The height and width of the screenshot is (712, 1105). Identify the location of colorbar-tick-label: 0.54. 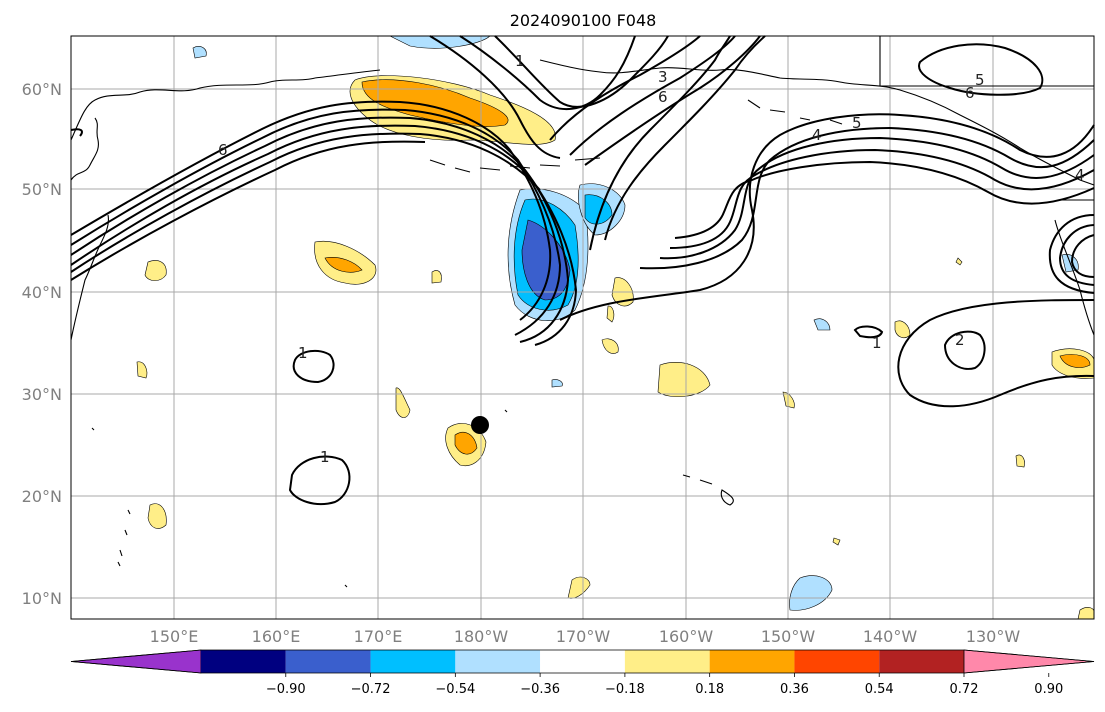
(879, 689).